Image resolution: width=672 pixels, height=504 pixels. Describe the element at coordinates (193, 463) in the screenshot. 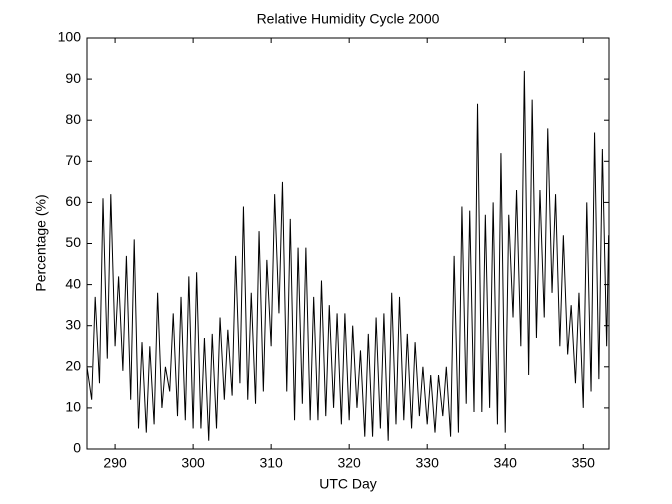

I see `x-tick-label: 300` at that location.